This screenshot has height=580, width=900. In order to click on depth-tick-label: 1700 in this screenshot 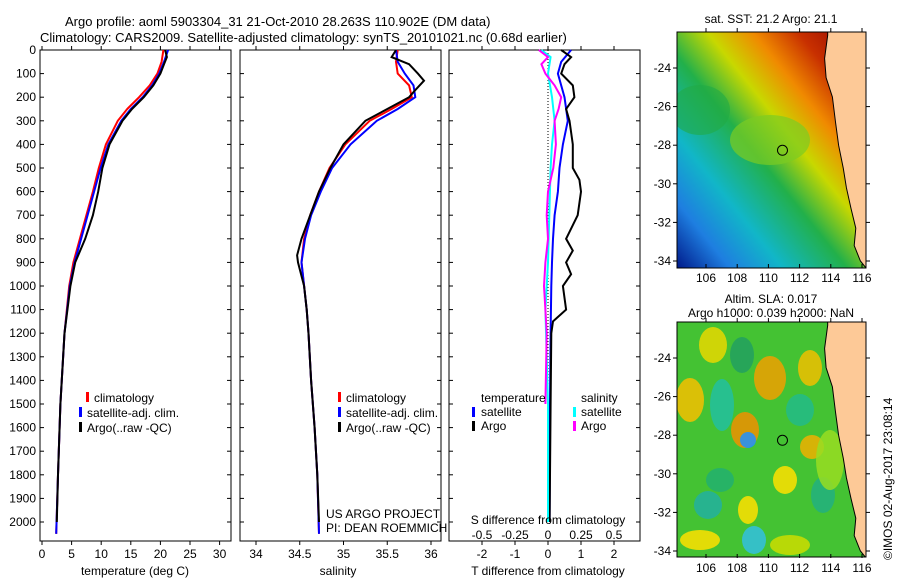, I will do `click(22, 451)`.